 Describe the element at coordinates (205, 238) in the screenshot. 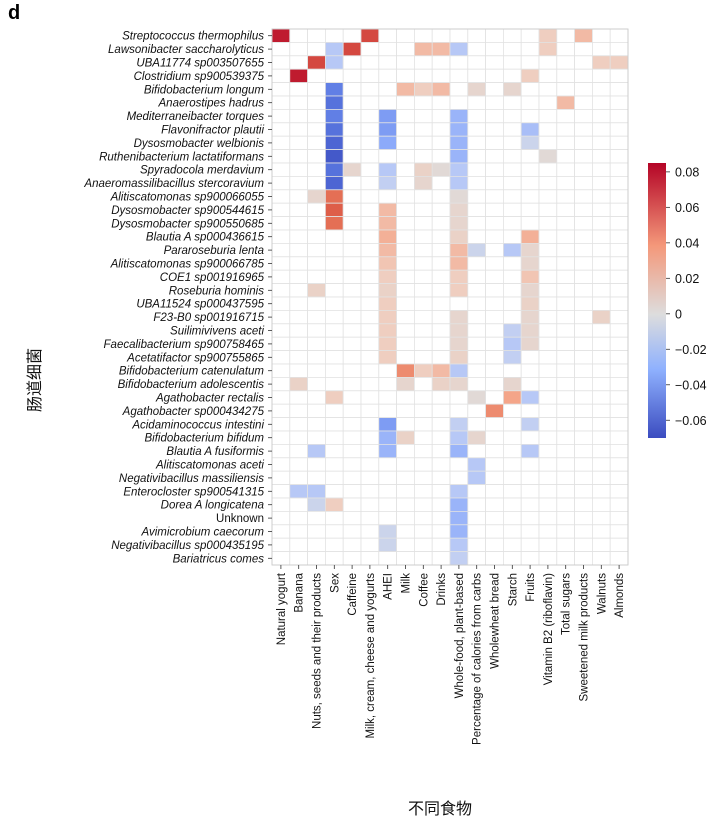

I see `row-label: Blautia A sp000436615` at that location.